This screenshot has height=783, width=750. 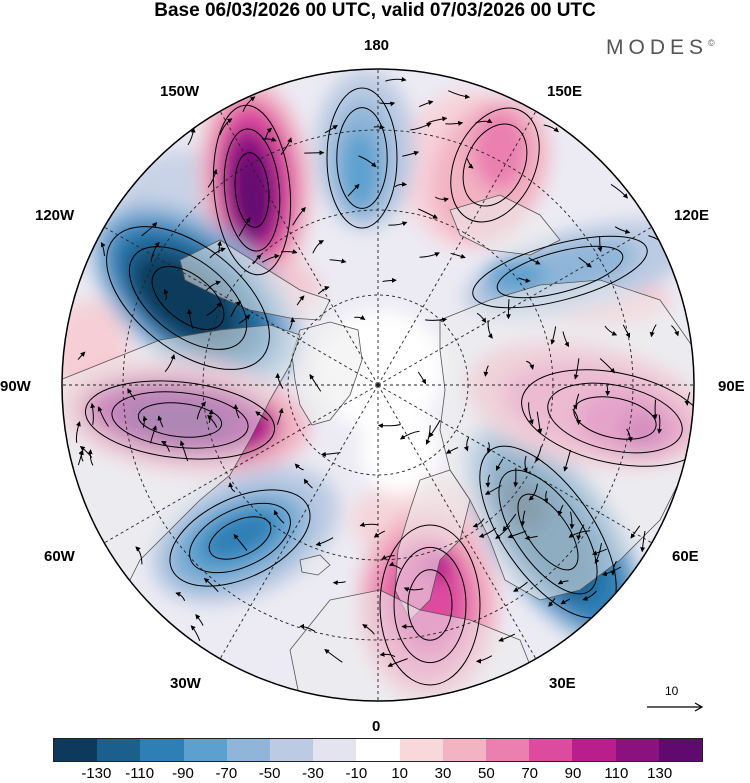 What do you see at coordinates (692, 215) in the screenshot?
I see `lon-label-120e: 120E` at bounding box center [692, 215].